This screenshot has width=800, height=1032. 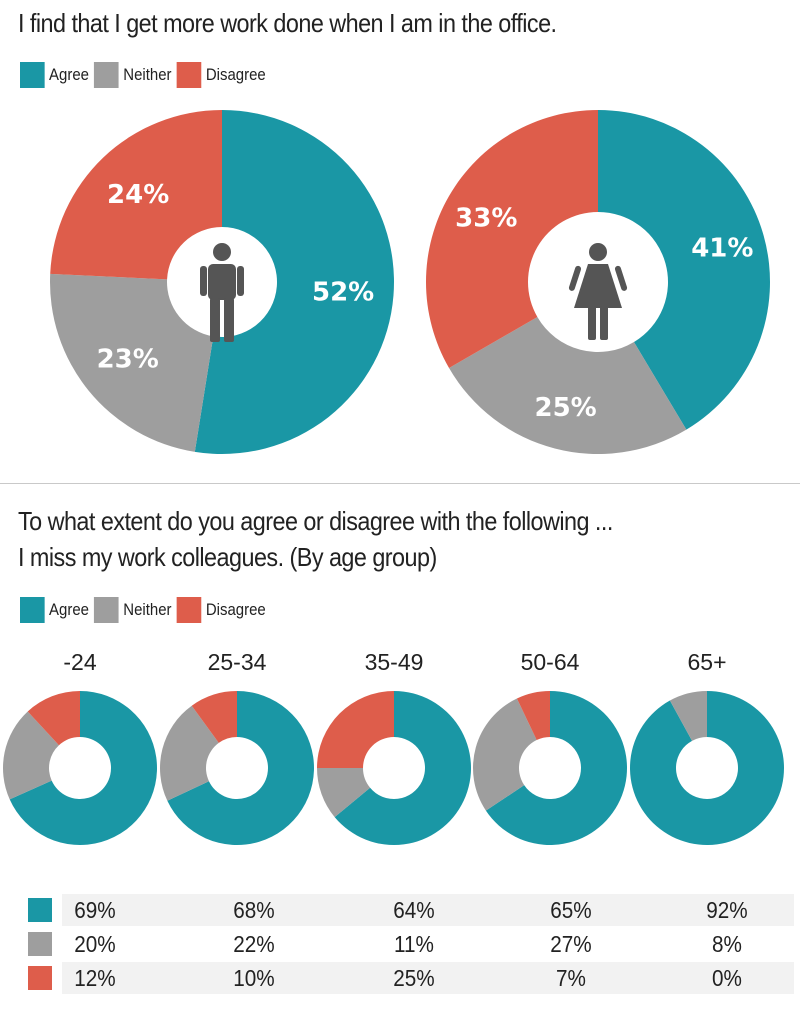 I want to click on table-cell: 20%, so click(x=95, y=944).